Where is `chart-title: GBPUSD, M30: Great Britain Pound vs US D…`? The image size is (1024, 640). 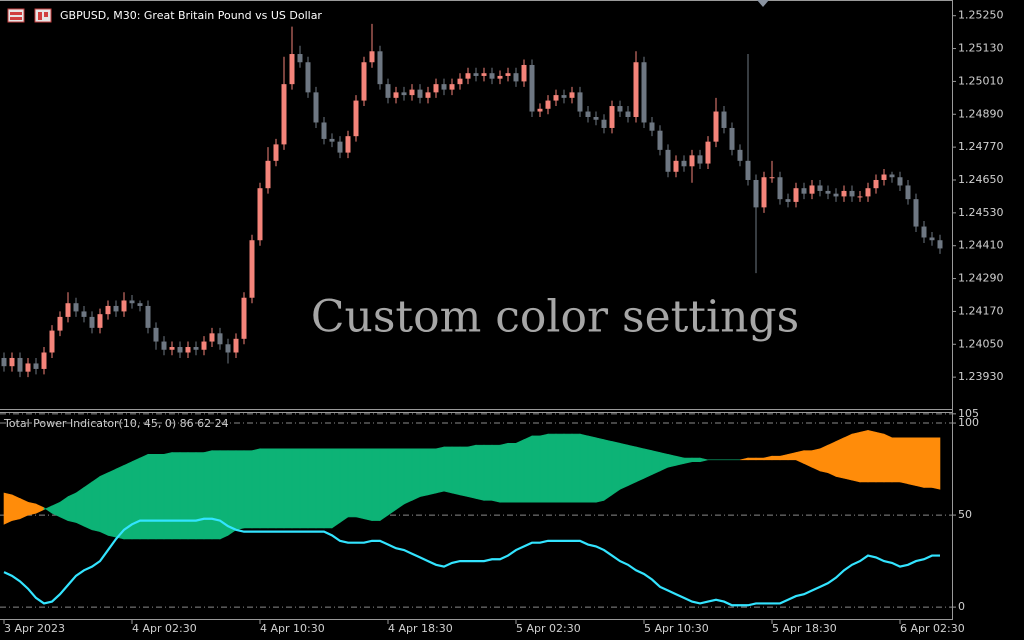
chart-title: GBPUSD, M30: Great Britain Pound vs US D… is located at coordinates (191, 15).